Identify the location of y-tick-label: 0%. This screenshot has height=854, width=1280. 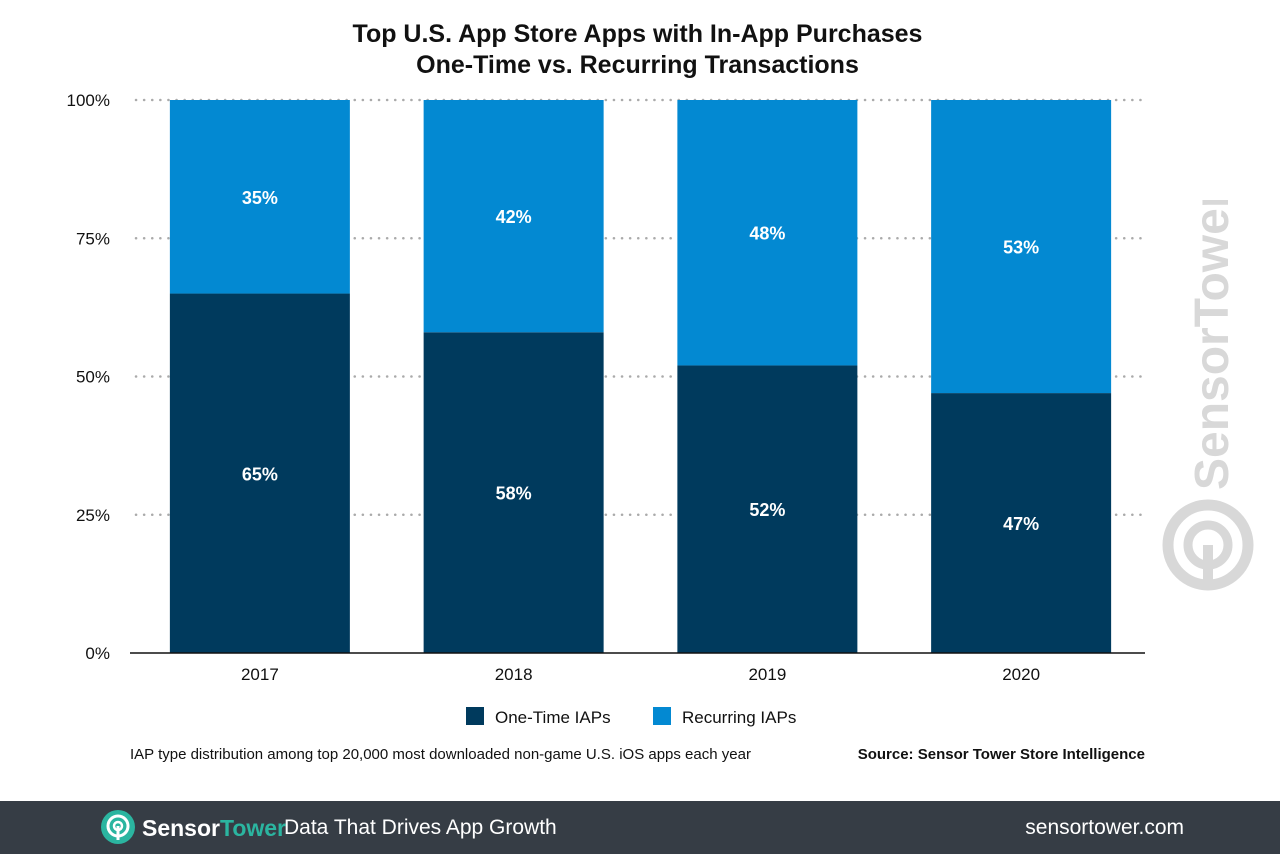
(97, 653).